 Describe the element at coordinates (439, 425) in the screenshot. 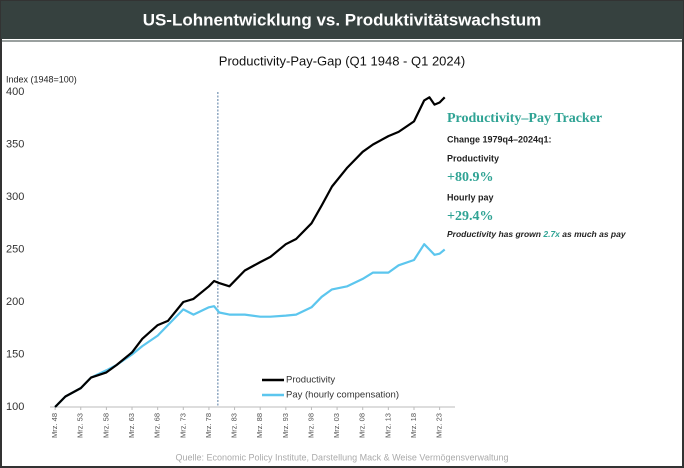

I see `x-tick-label: Mrz. 23` at that location.